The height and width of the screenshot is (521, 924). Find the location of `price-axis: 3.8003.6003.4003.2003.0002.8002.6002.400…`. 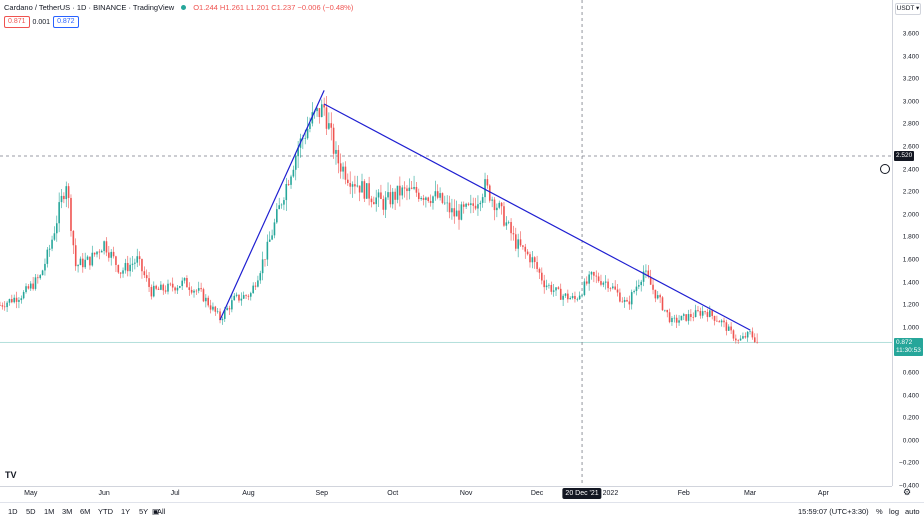

price-axis: 3.8003.6003.4003.2003.0002.8002.6002.400… is located at coordinates (908, 245).